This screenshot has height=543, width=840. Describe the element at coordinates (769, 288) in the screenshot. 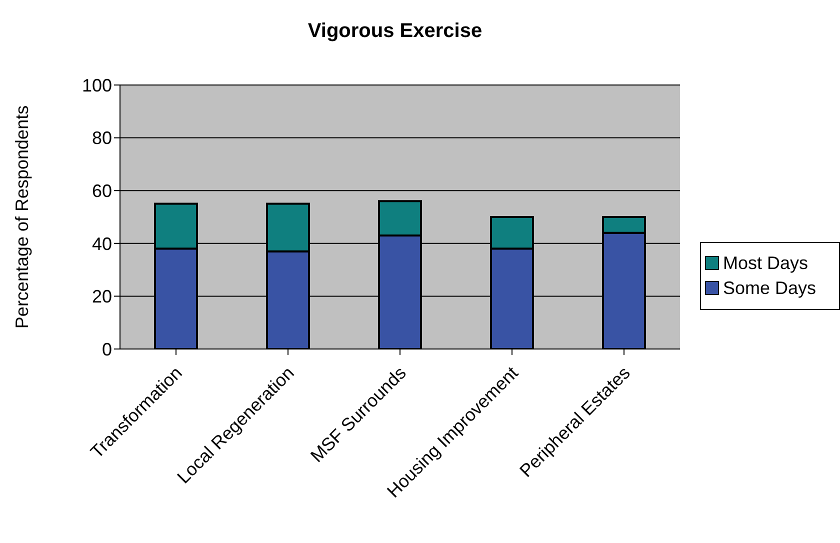

I see `legend-label: Some Days` at that location.